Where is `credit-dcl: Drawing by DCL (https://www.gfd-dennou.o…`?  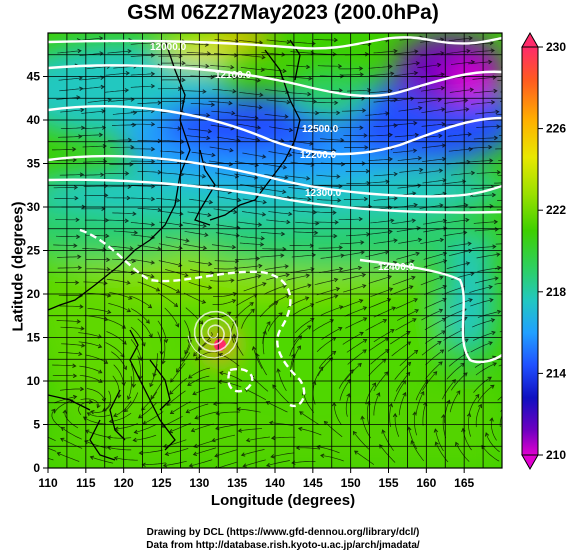 credit-dcl: Drawing by DCL (https://www.gfd-dennou.o… is located at coordinates (283, 532).